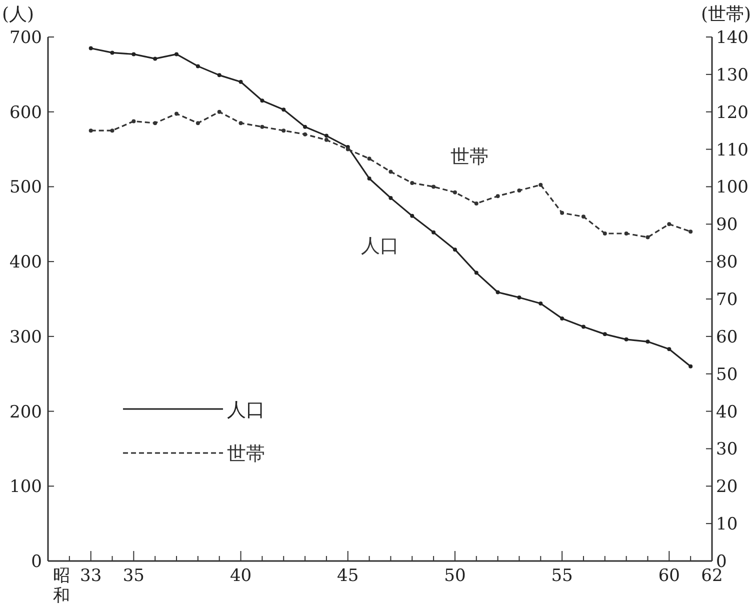  What do you see at coordinates (712, 576) in the screenshot?
I see `x-tick-label: 62` at bounding box center [712, 576].